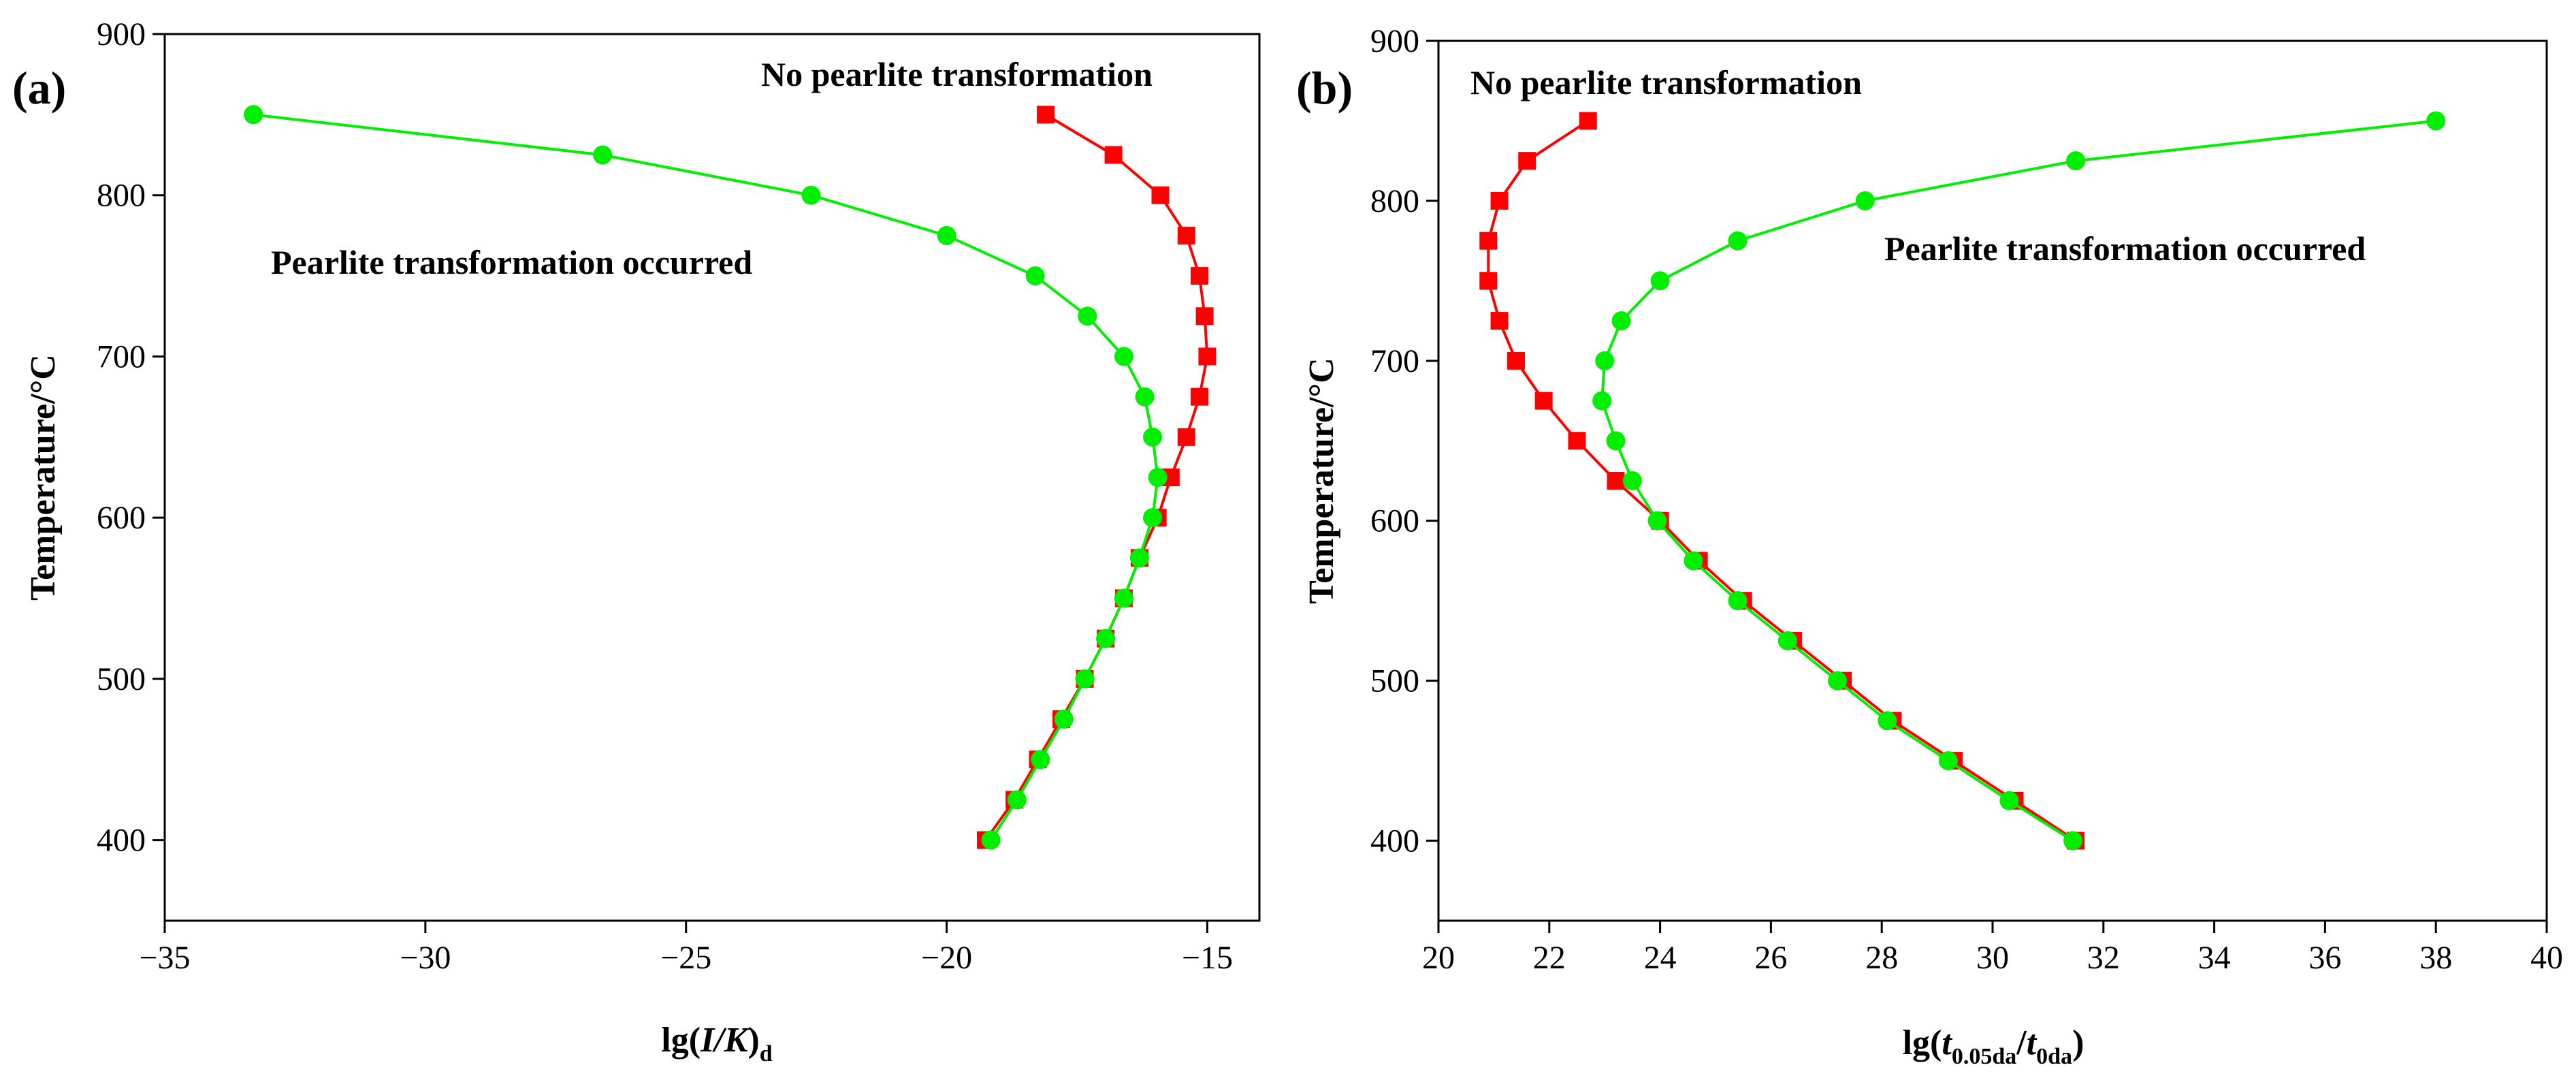 Image resolution: width=2576 pixels, height=1078 pixels. What do you see at coordinates (39, 88) in the screenshot?
I see `panel-a-label: (a)` at bounding box center [39, 88].